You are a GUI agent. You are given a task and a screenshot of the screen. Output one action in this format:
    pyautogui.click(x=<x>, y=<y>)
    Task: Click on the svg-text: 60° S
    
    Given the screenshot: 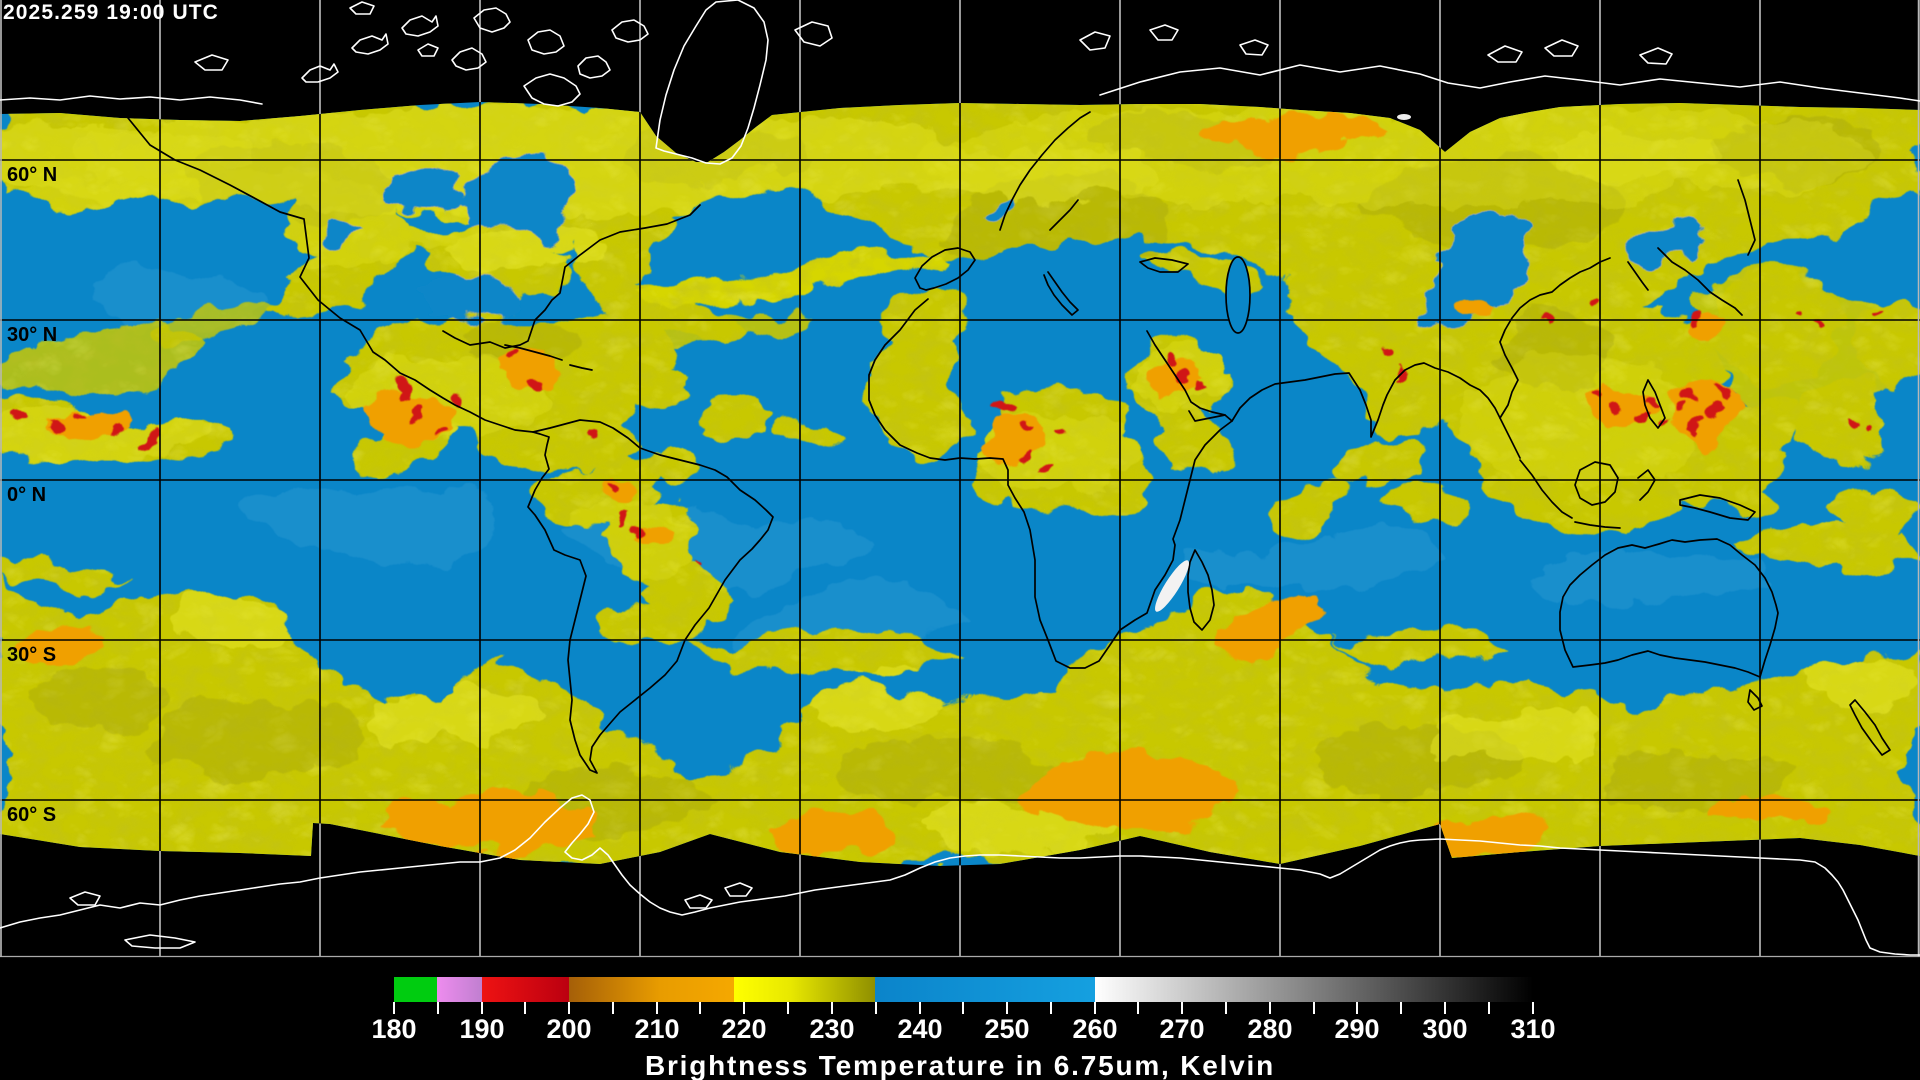 What is the action you would take?
    pyautogui.click(x=31, y=815)
    